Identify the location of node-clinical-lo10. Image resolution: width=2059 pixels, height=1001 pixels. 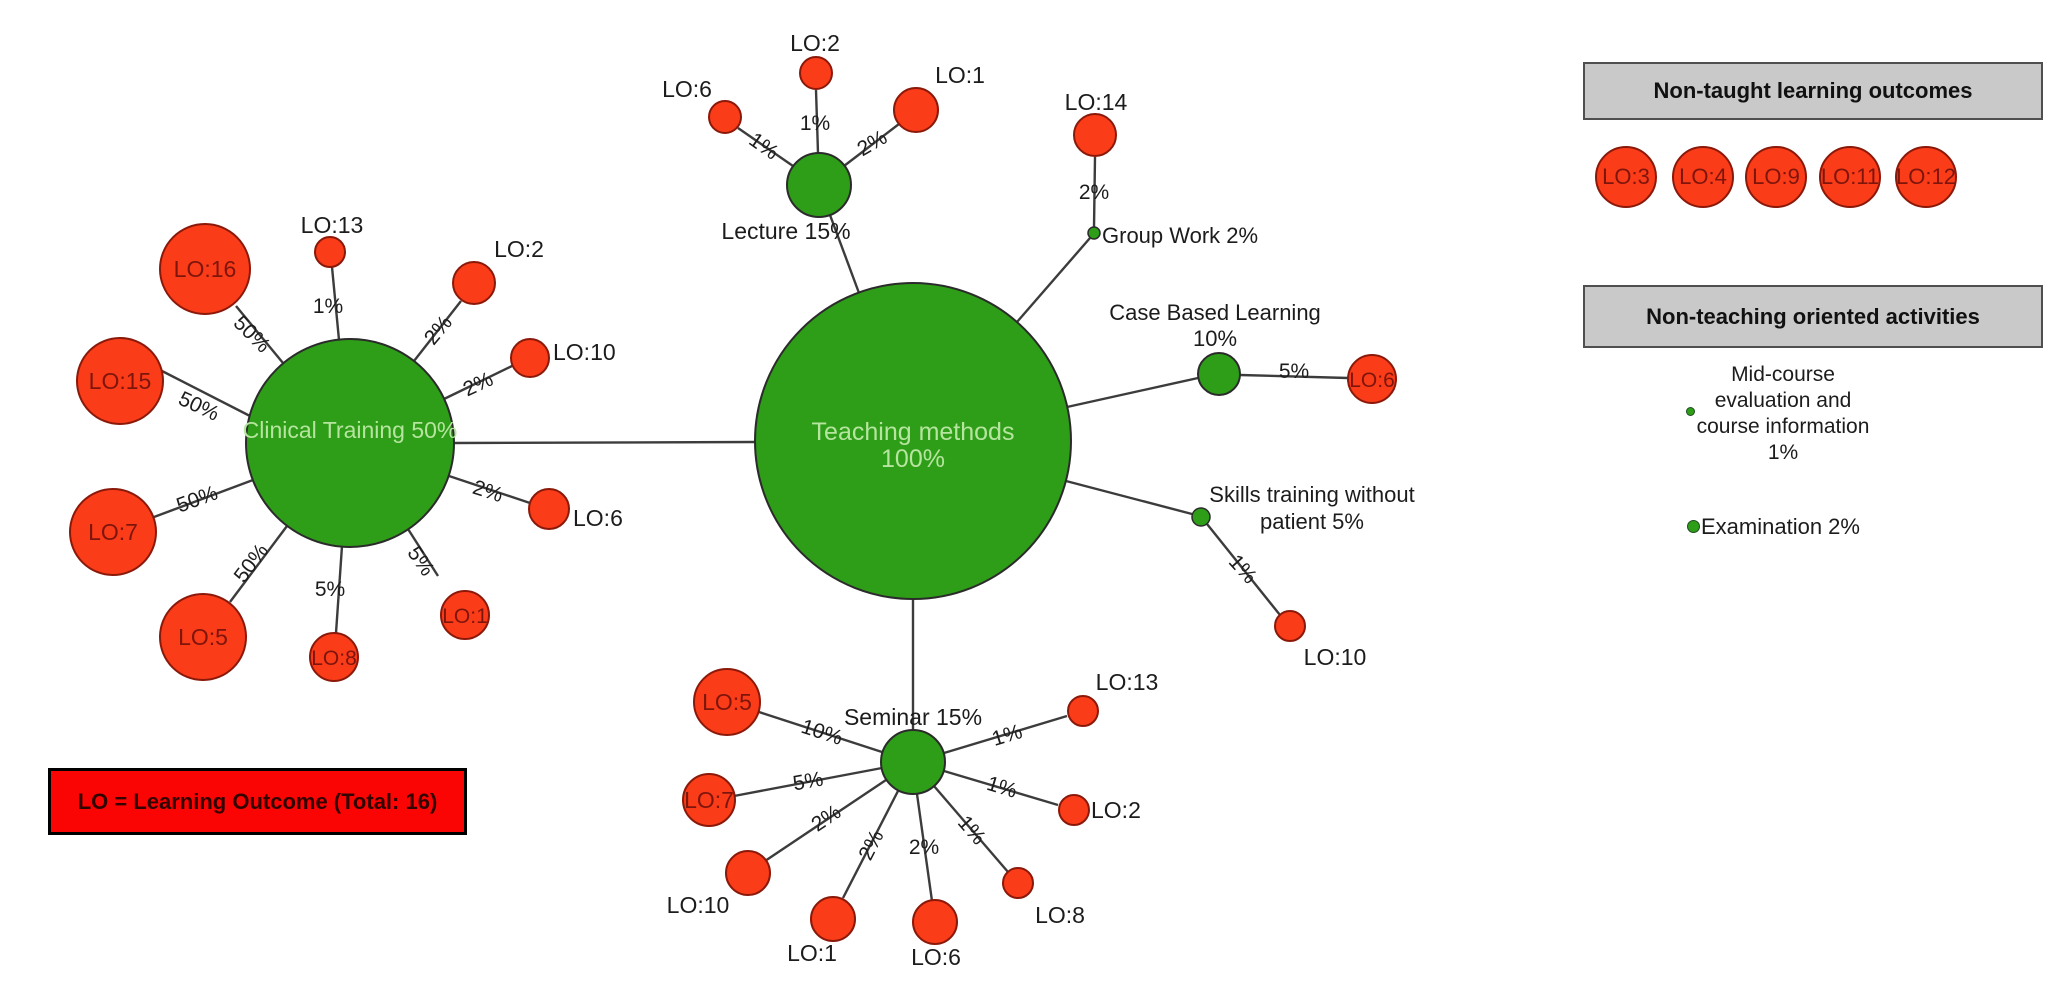
(530, 358).